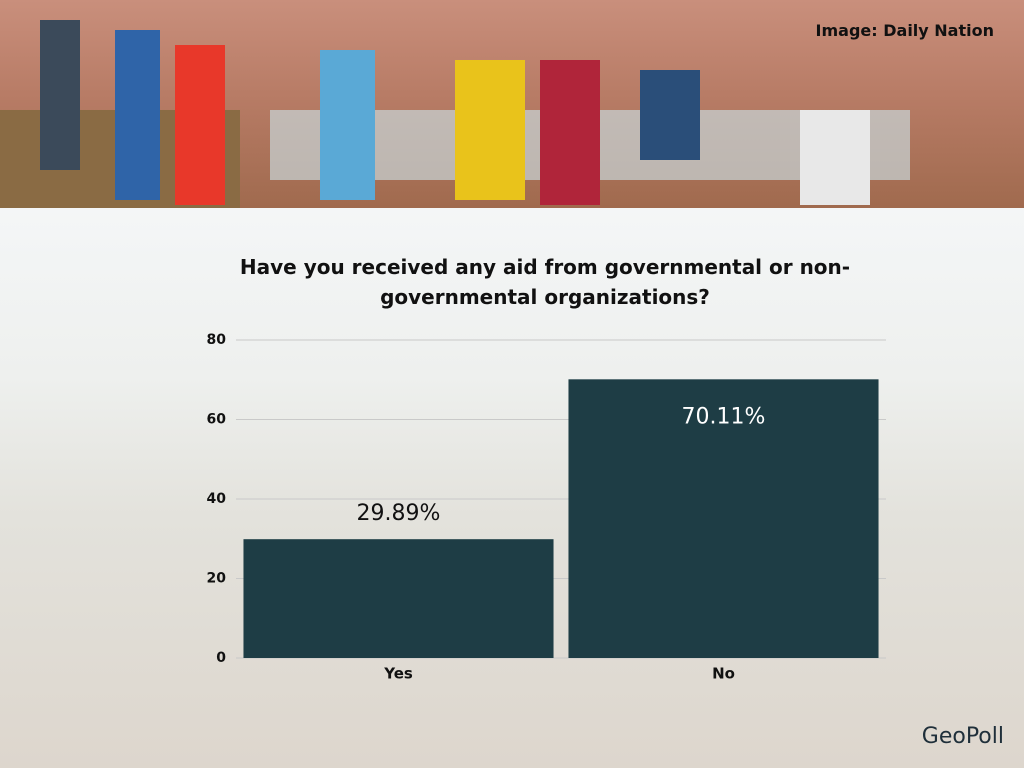 The image size is (1024, 768). What do you see at coordinates (962, 736) in the screenshot?
I see `logo: GeoPoll` at bounding box center [962, 736].